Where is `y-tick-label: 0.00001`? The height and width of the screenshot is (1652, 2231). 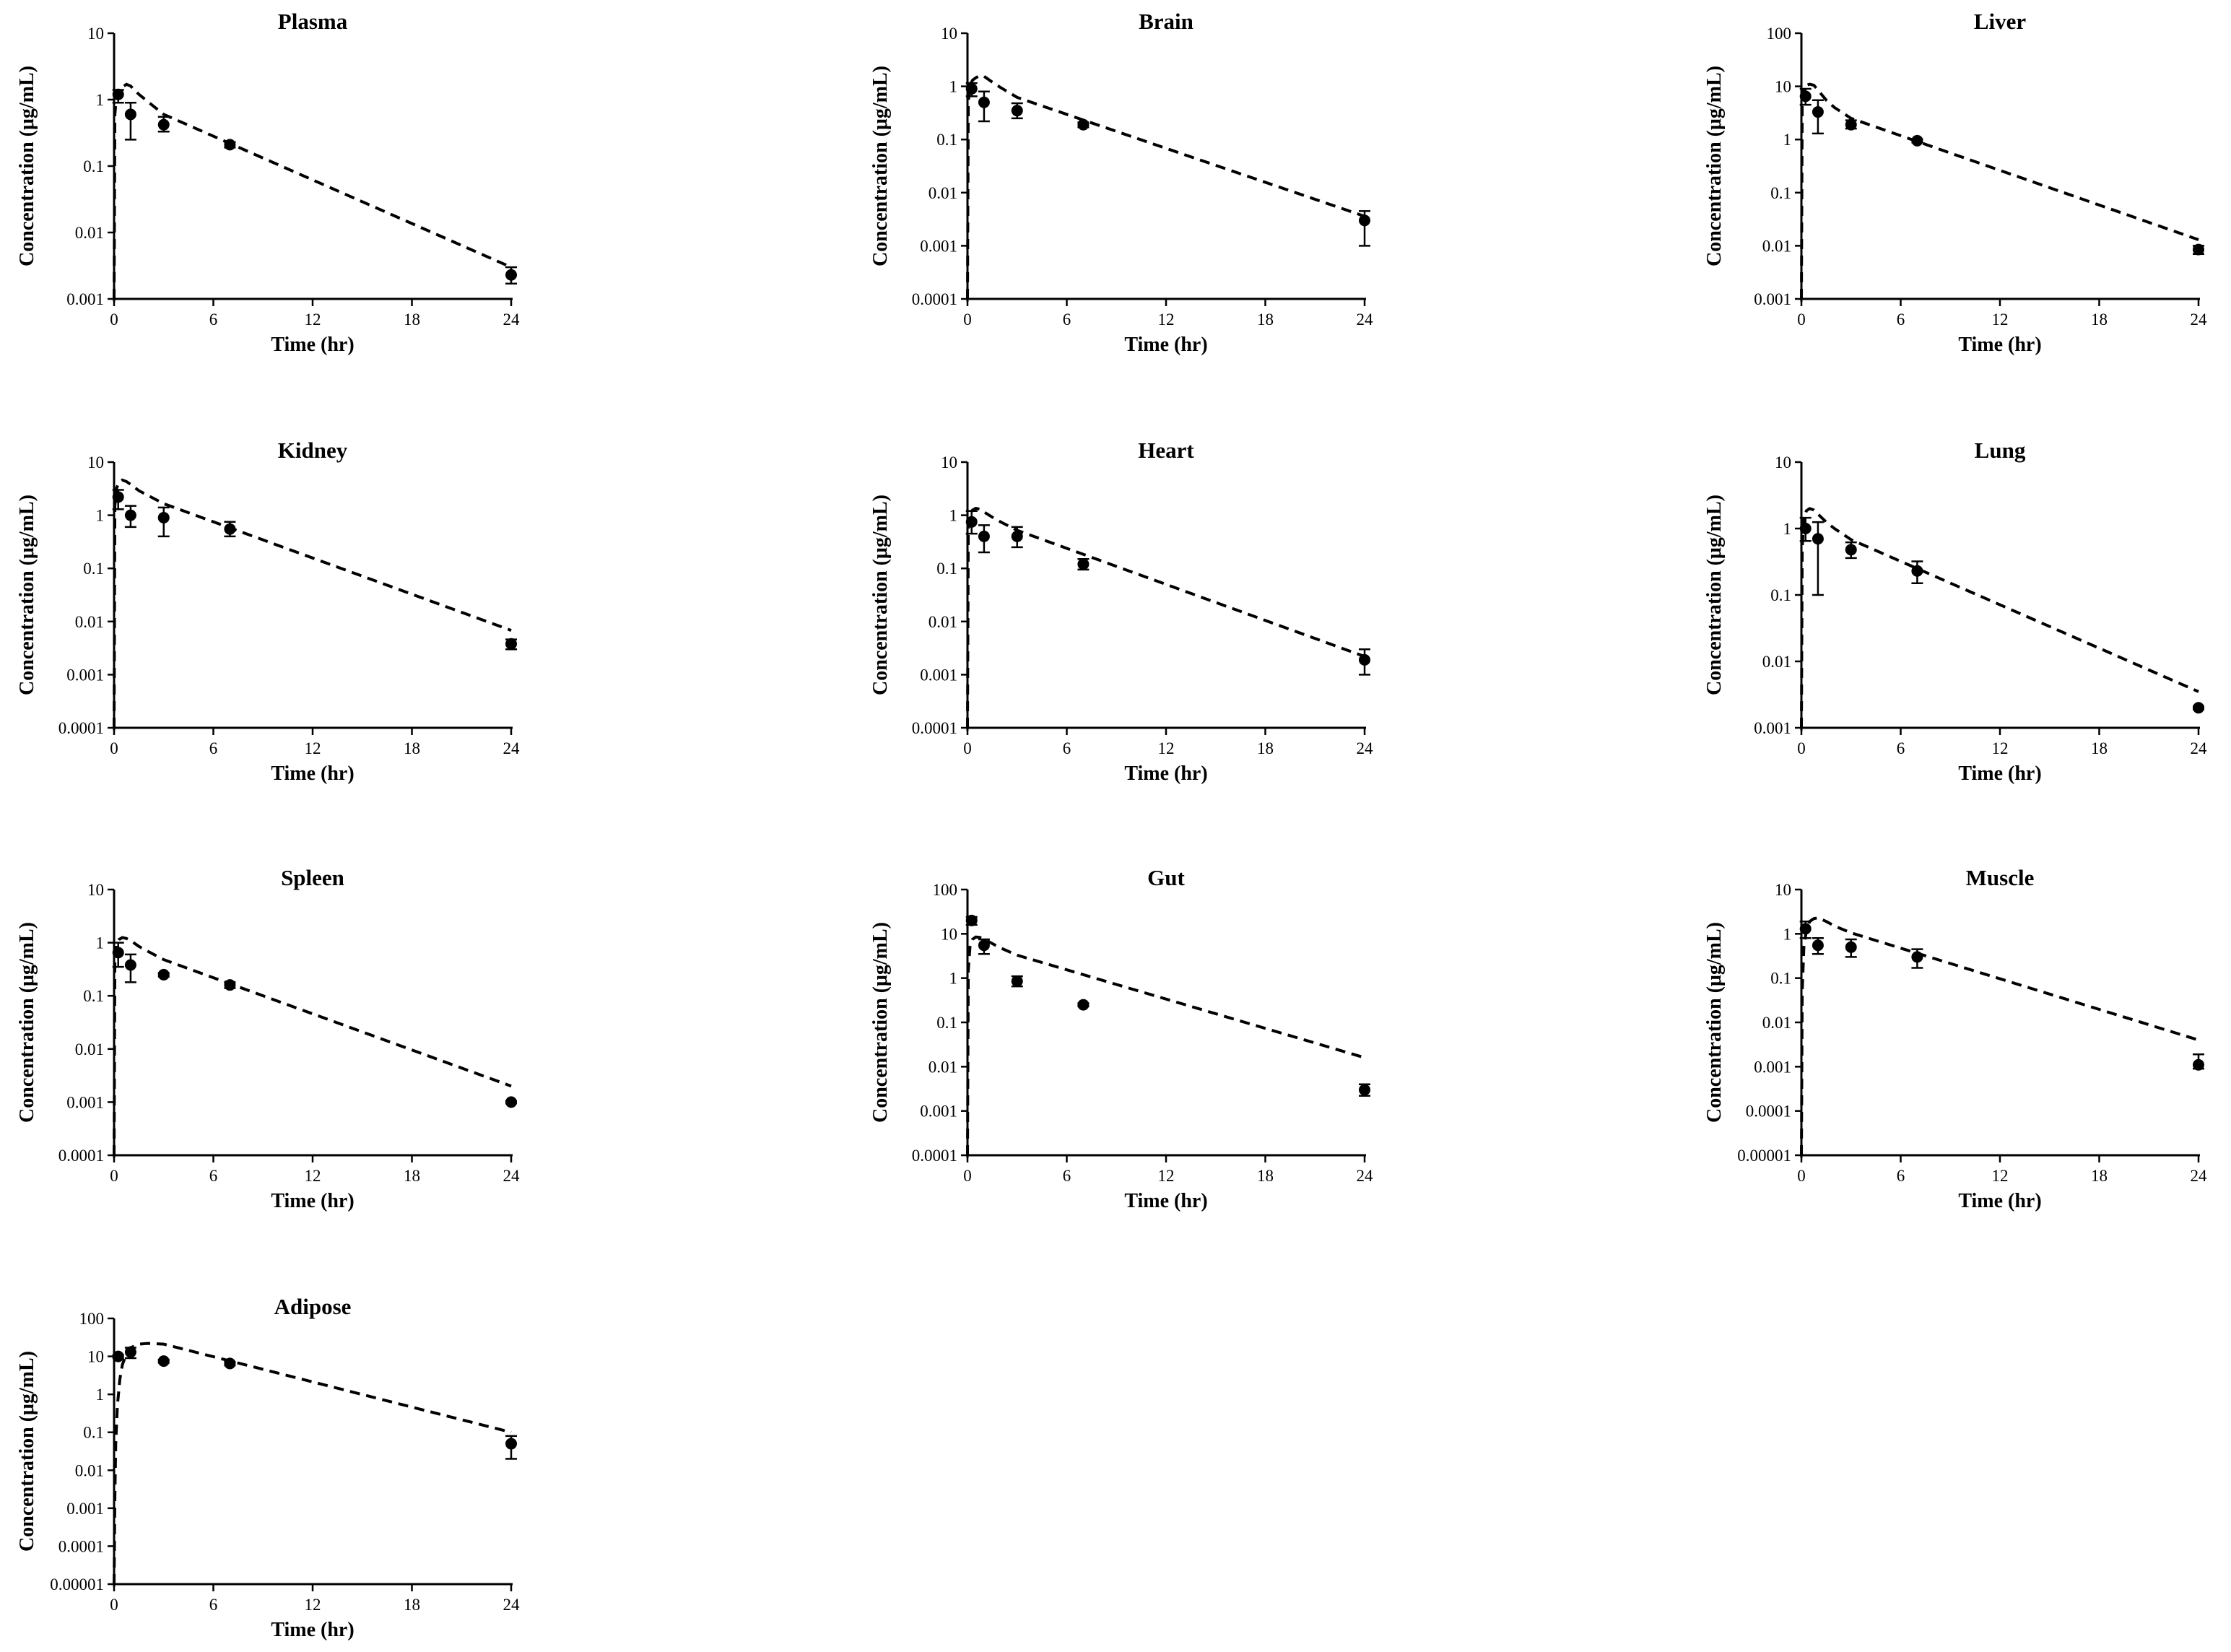
y-tick-label: 0.00001 is located at coordinates (77, 1584).